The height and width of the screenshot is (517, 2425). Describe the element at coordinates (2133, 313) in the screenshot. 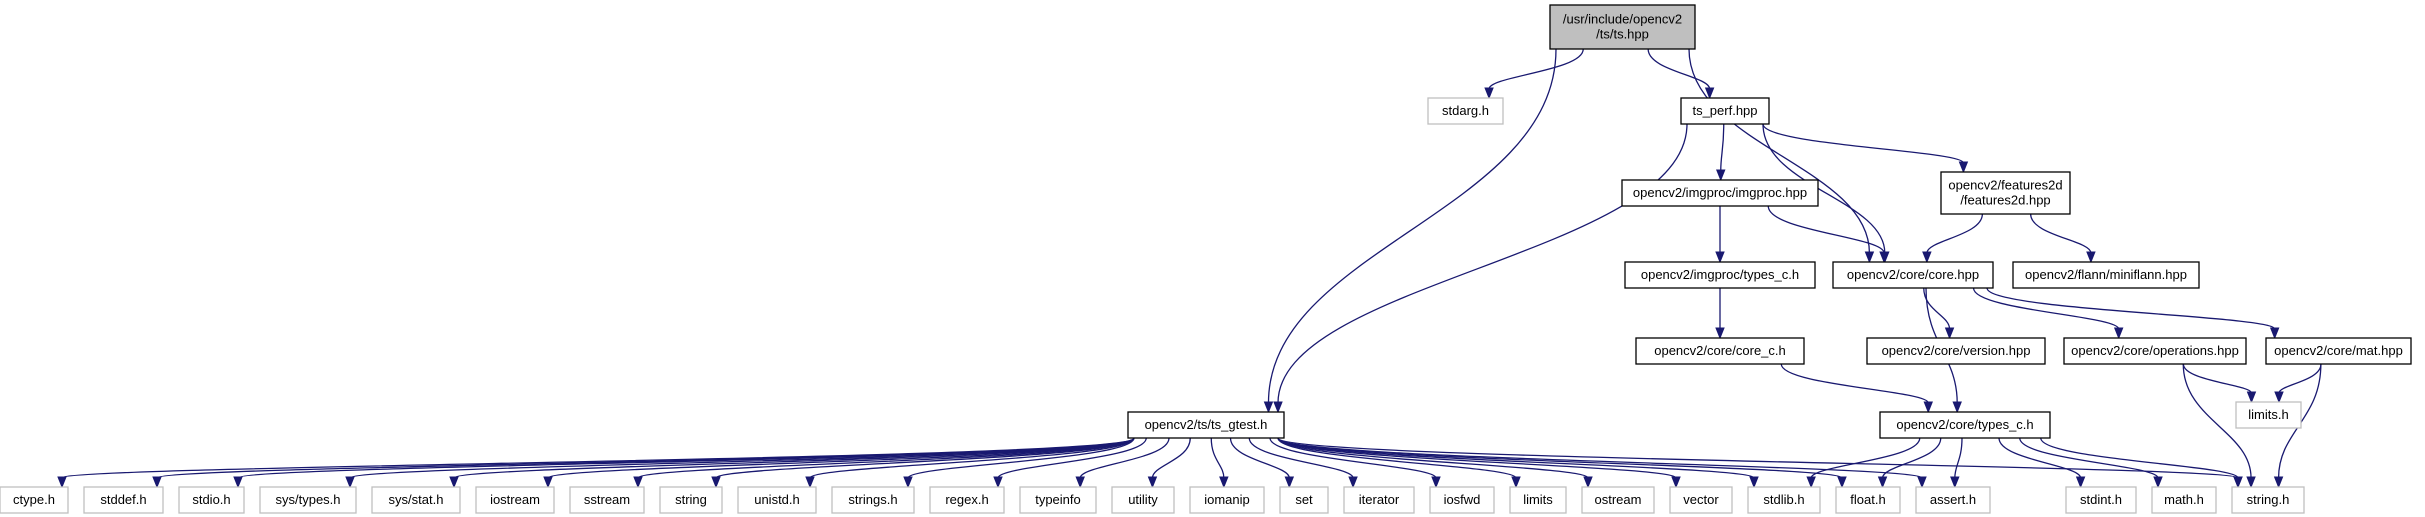

I see `edge-core_hpp-to-mat_hpp` at that location.